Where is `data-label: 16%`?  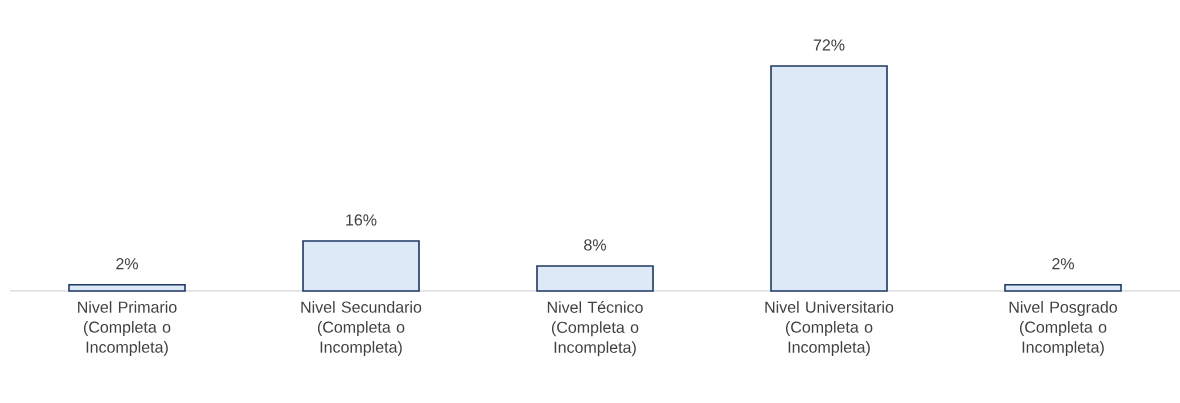 data-label: 16% is located at coordinates (361, 220).